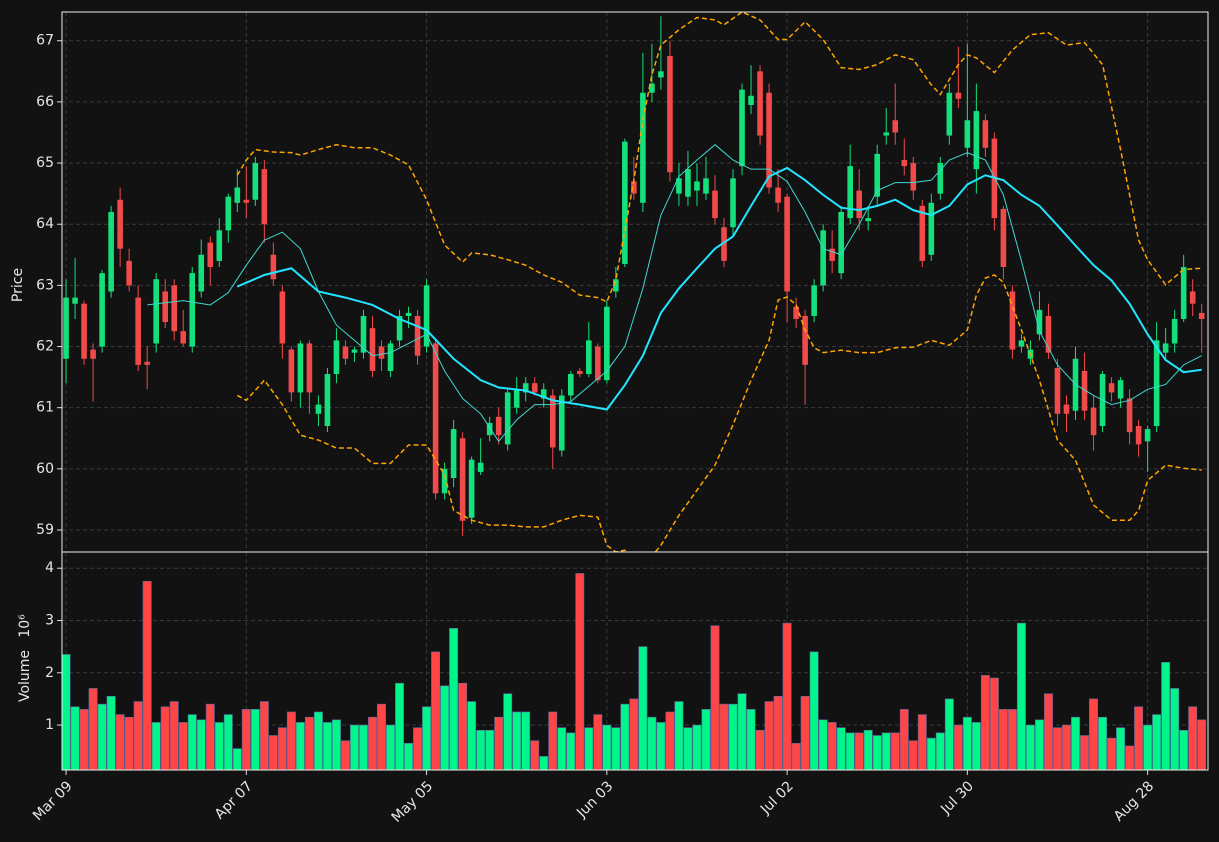 The height and width of the screenshot is (842, 1219). What do you see at coordinates (53, 801) in the screenshot?
I see `x-tick-label: Mar 09` at bounding box center [53, 801].